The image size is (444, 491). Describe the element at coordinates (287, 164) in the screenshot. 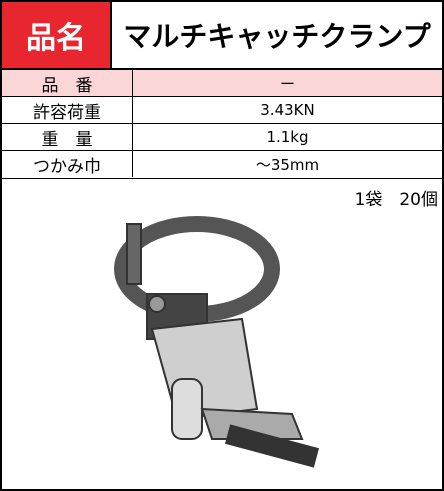

I see `spec-value: ～35mm` at that location.